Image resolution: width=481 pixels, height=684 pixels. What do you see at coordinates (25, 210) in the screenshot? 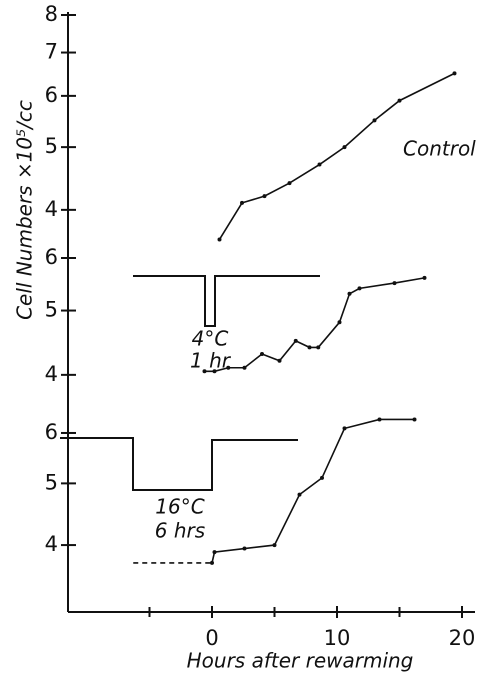
I see `y-axis-label: Cell Numbers ×10⁵/cc` at bounding box center [25, 210].